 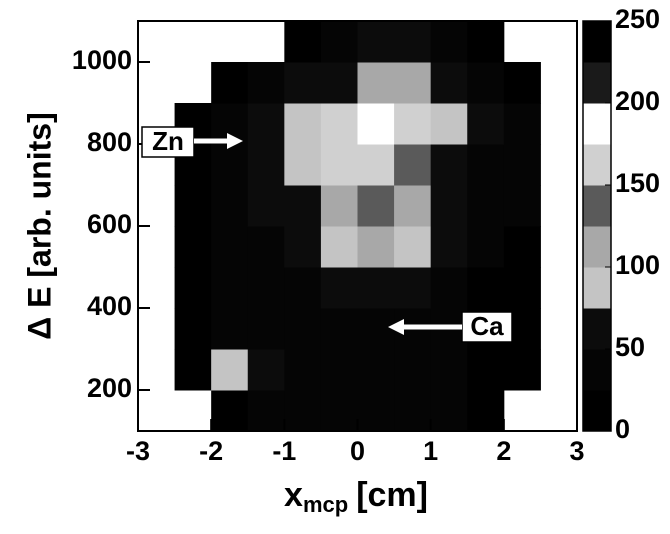 I want to click on x-tick-label: 0, so click(x=357, y=451).